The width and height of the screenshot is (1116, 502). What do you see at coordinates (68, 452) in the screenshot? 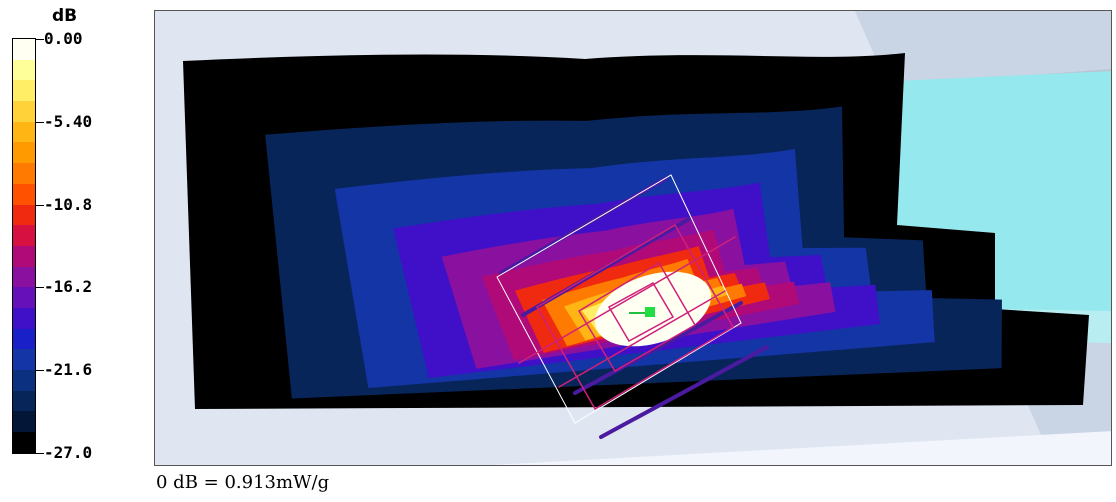
I see `colorbar-tick-label: -27.0` at bounding box center [68, 452].